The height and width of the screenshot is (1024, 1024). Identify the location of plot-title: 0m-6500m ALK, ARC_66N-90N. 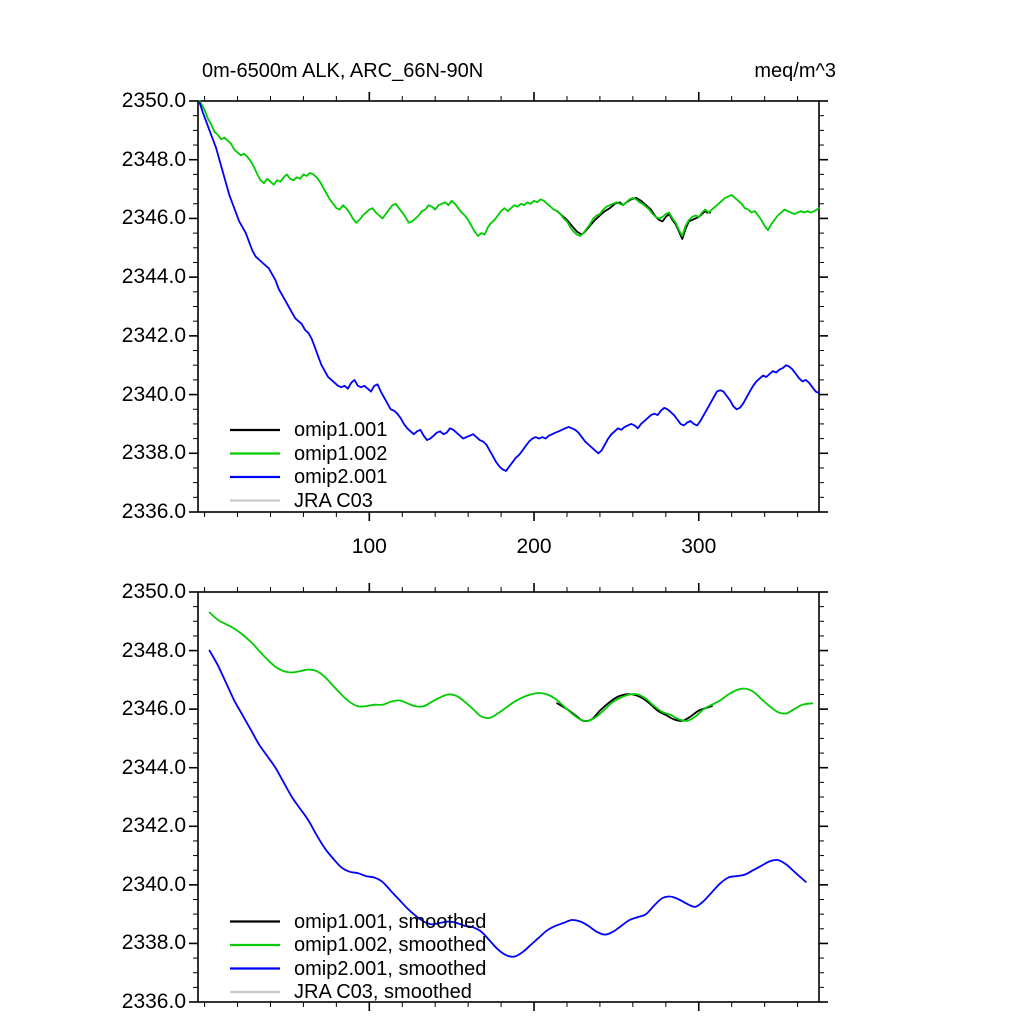
(343, 71).